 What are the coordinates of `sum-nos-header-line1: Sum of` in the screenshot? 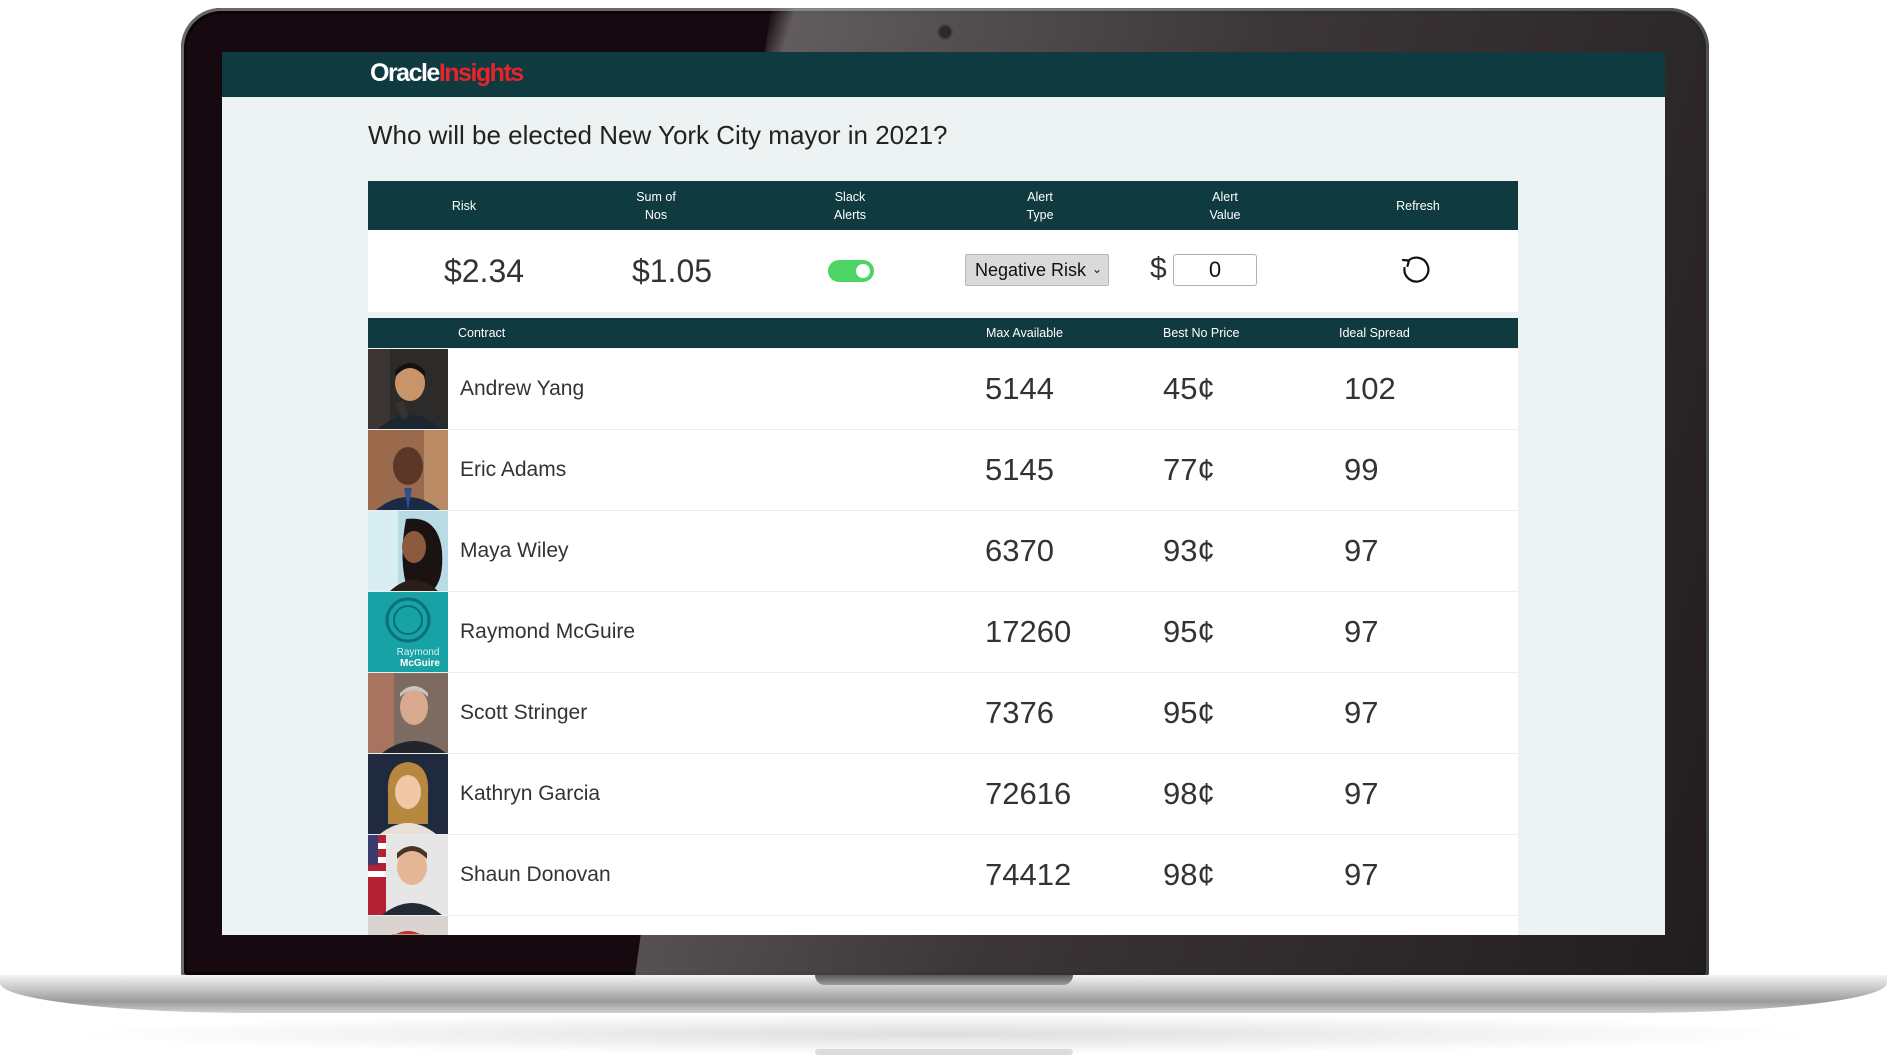 It's located at (656, 196).